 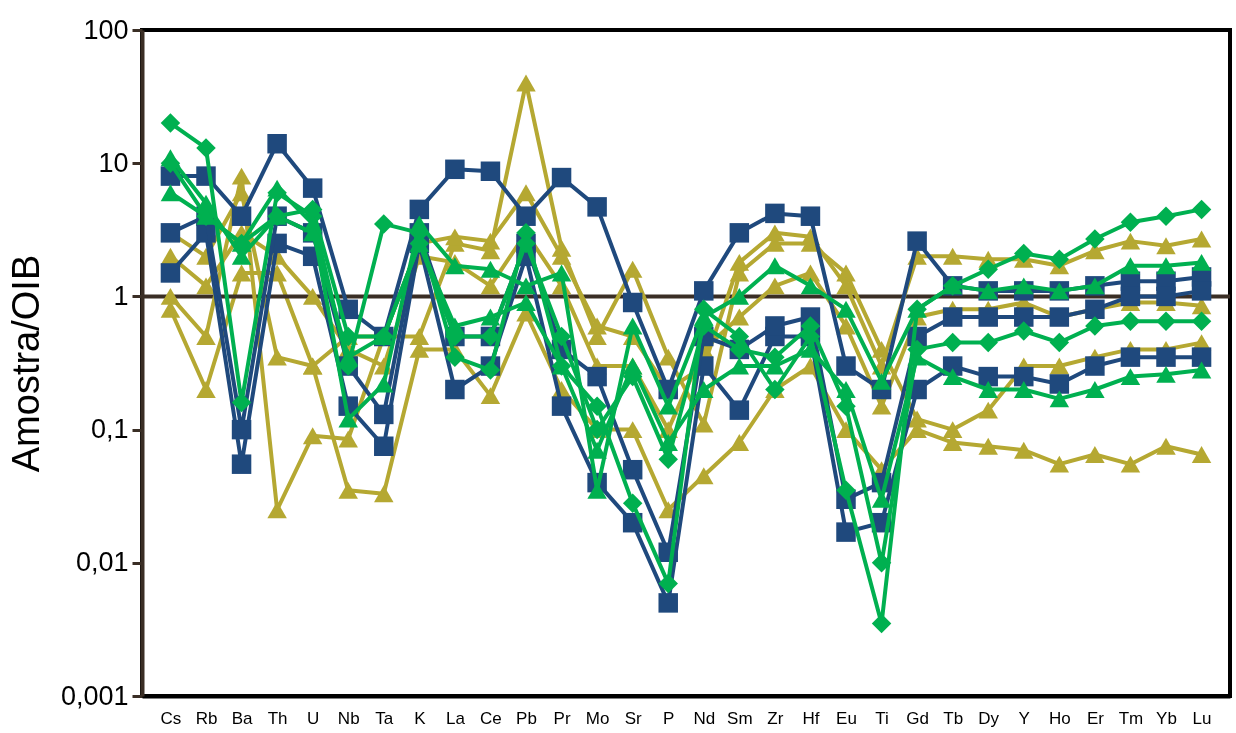 I want to click on x-tick-label: Yb, so click(x=1166, y=718).